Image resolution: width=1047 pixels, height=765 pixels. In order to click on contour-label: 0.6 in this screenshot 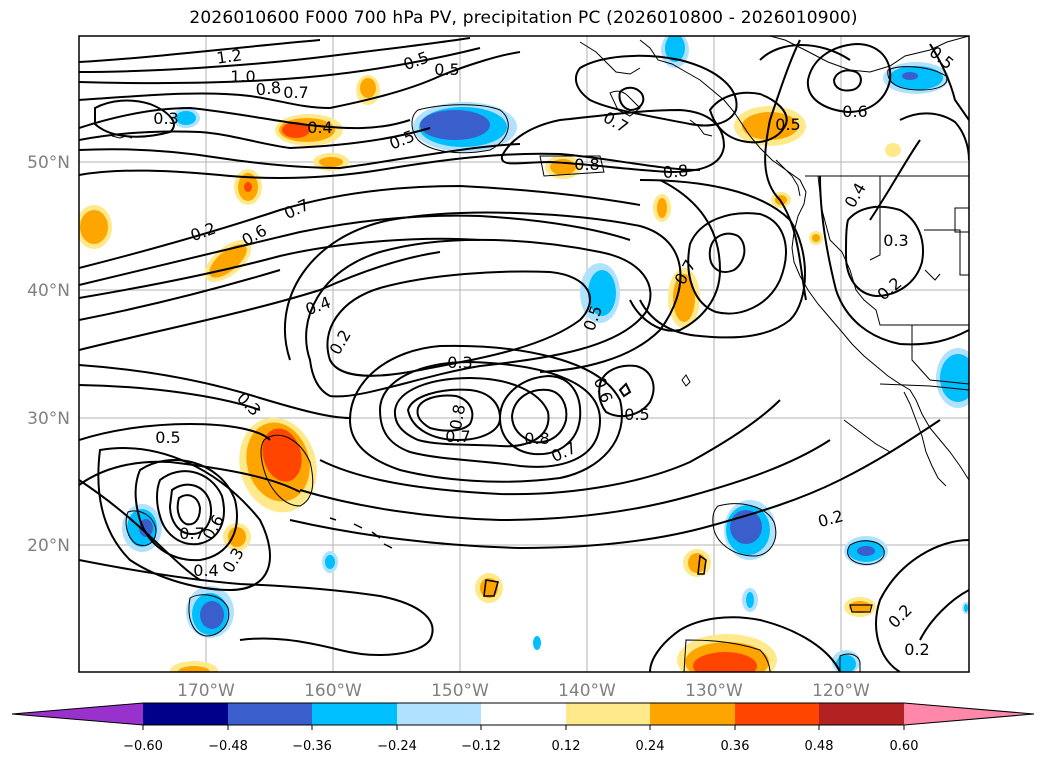, I will do `click(854, 111)`.